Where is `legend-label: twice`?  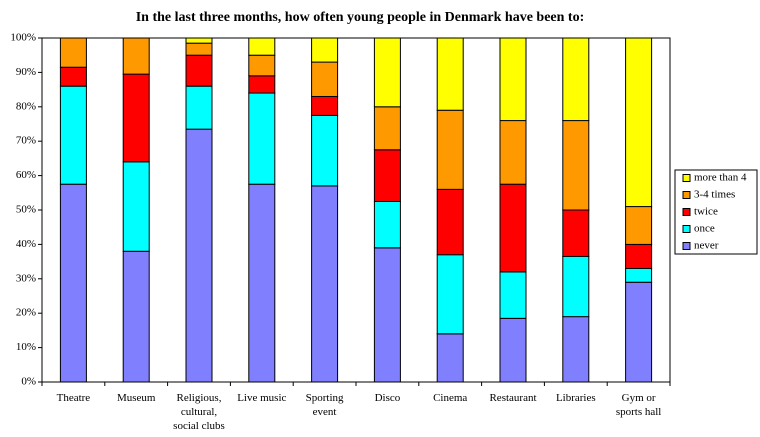 legend-label: twice is located at coordinates (706, 212).